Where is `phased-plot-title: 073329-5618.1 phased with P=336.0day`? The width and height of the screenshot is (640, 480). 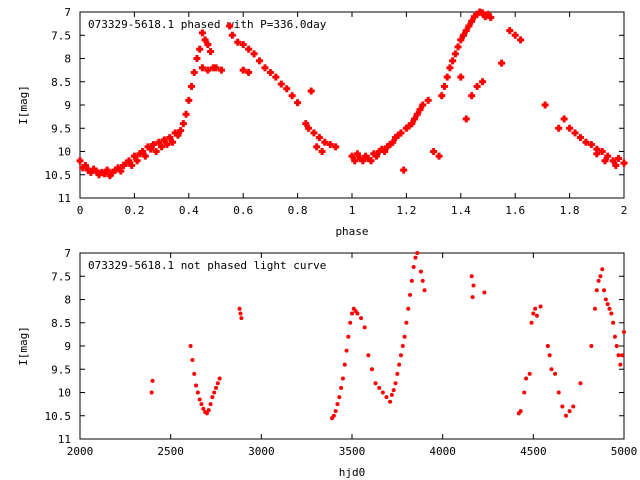 phased-plot-title: 073329-5618.1 phased with P=336.0day is located at coordinates (207, 24).